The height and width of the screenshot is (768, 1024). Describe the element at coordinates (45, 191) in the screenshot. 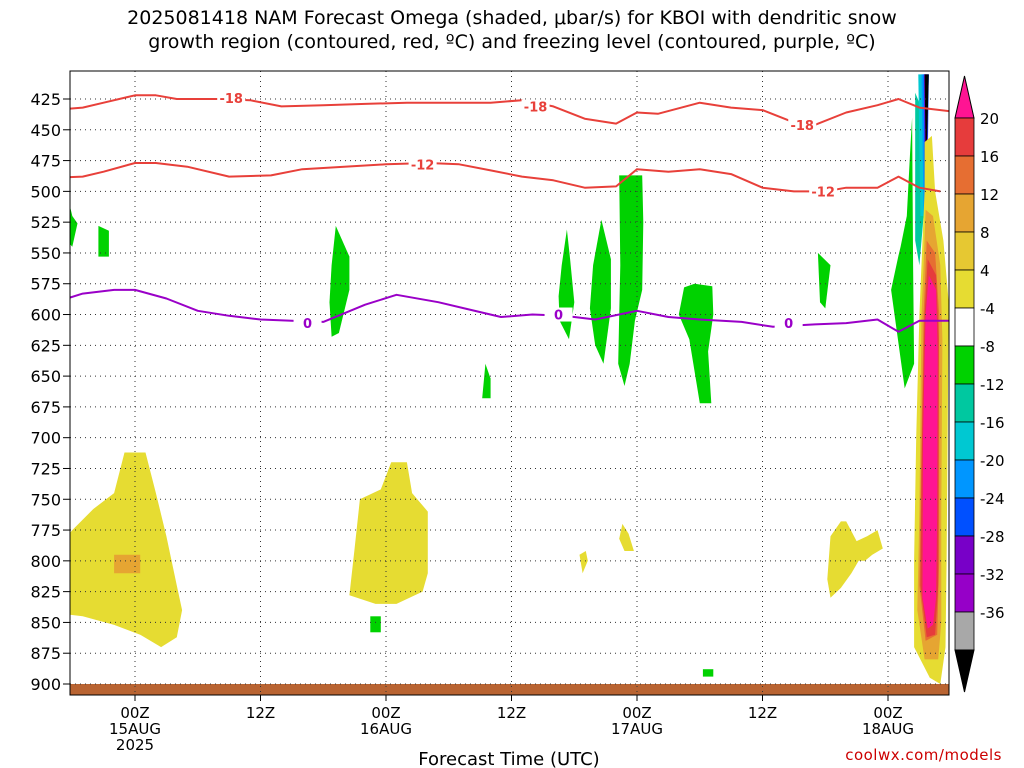

I see `y-tick-label-3: 500` at that location.